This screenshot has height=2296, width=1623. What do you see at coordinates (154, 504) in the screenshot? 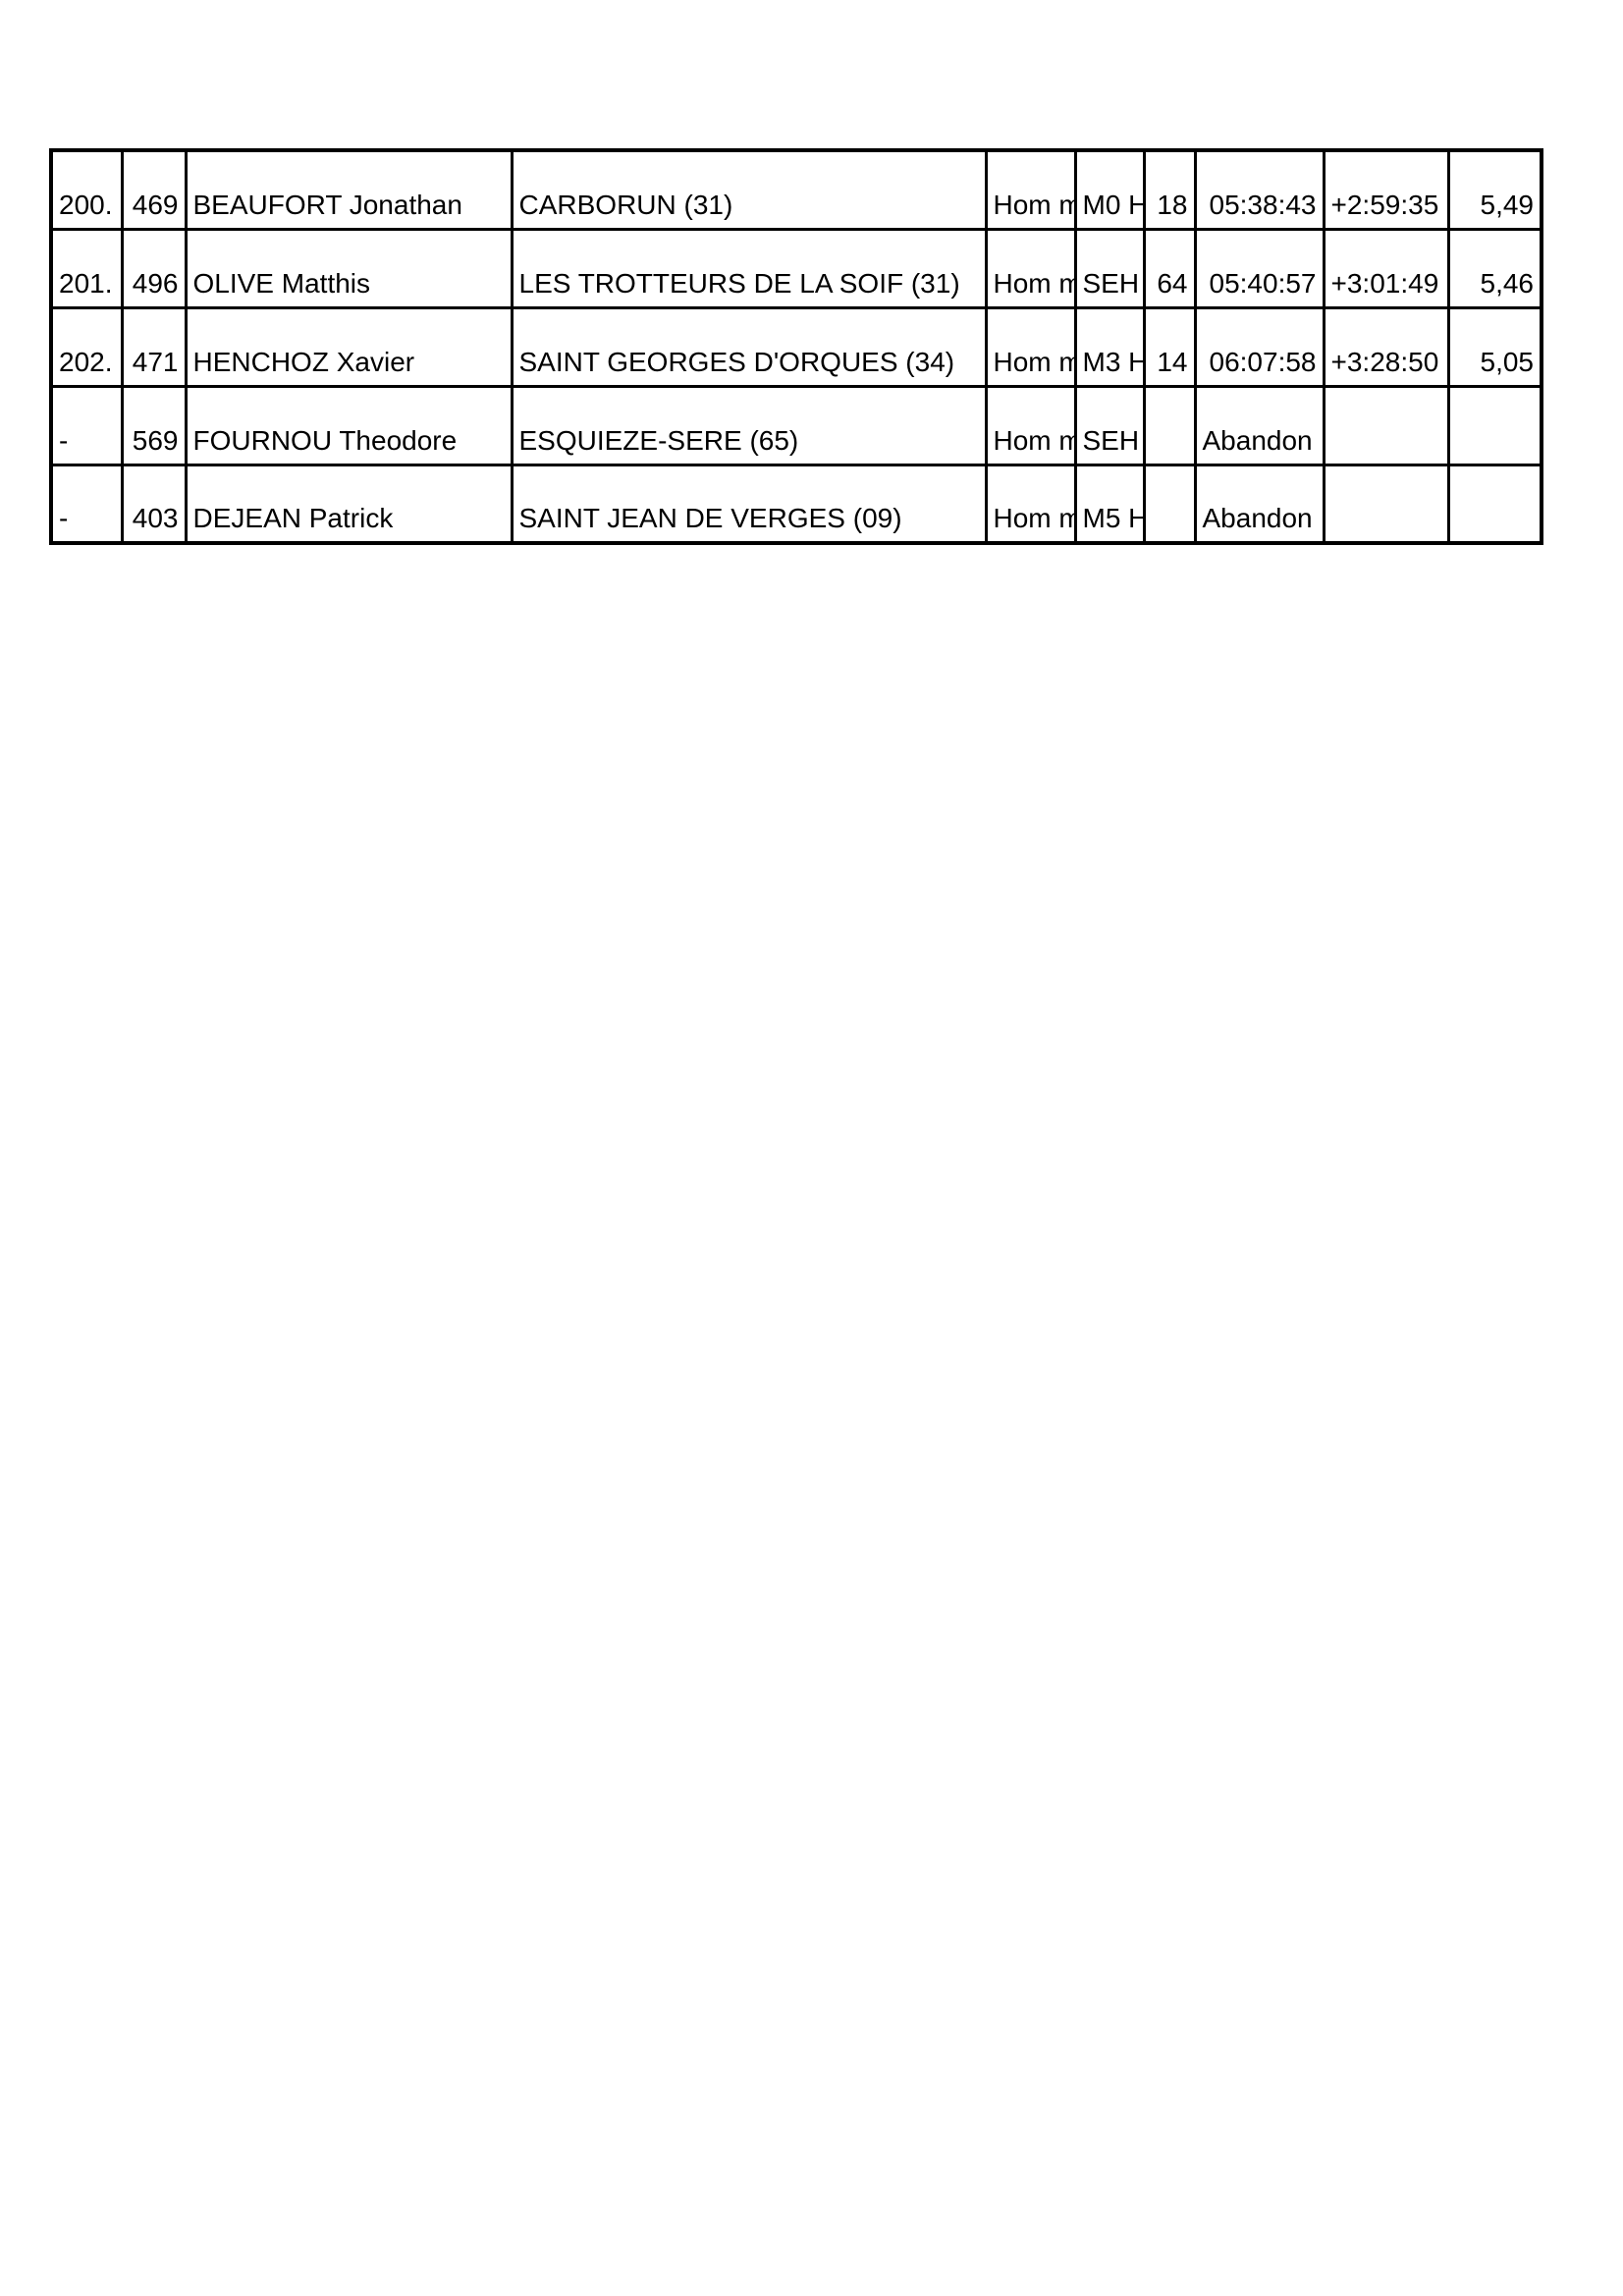
I see `cell-bib: 403` at bounding box center [154, 504].